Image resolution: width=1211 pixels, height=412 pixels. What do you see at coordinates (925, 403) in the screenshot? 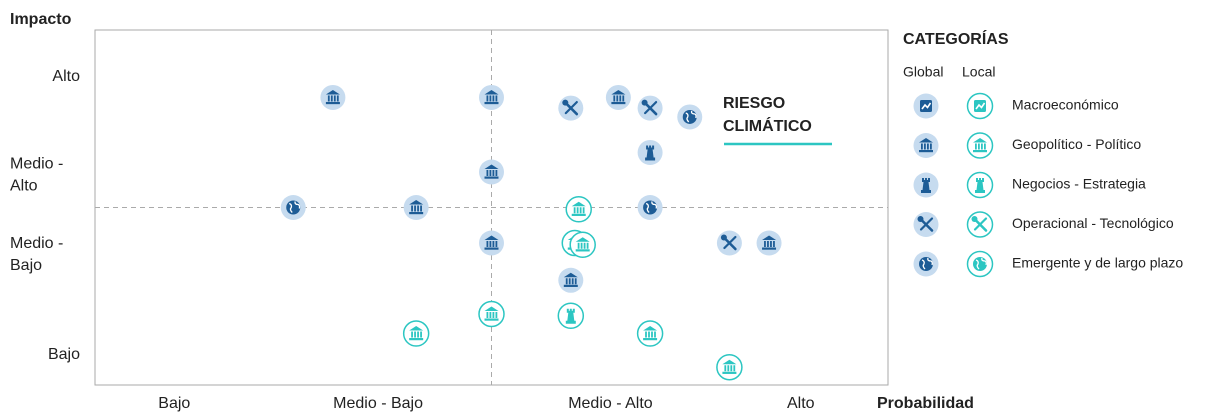
I see `x-axis-title: Probabilidad` at bounding box center [925, 403].